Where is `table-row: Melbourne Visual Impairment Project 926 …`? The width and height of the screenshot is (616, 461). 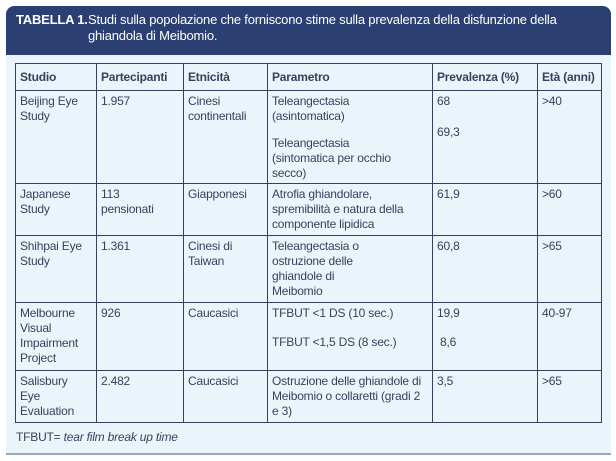
table-row: Melbourne Visual Impairment Project 926 … is located at coordinates (308, 336).